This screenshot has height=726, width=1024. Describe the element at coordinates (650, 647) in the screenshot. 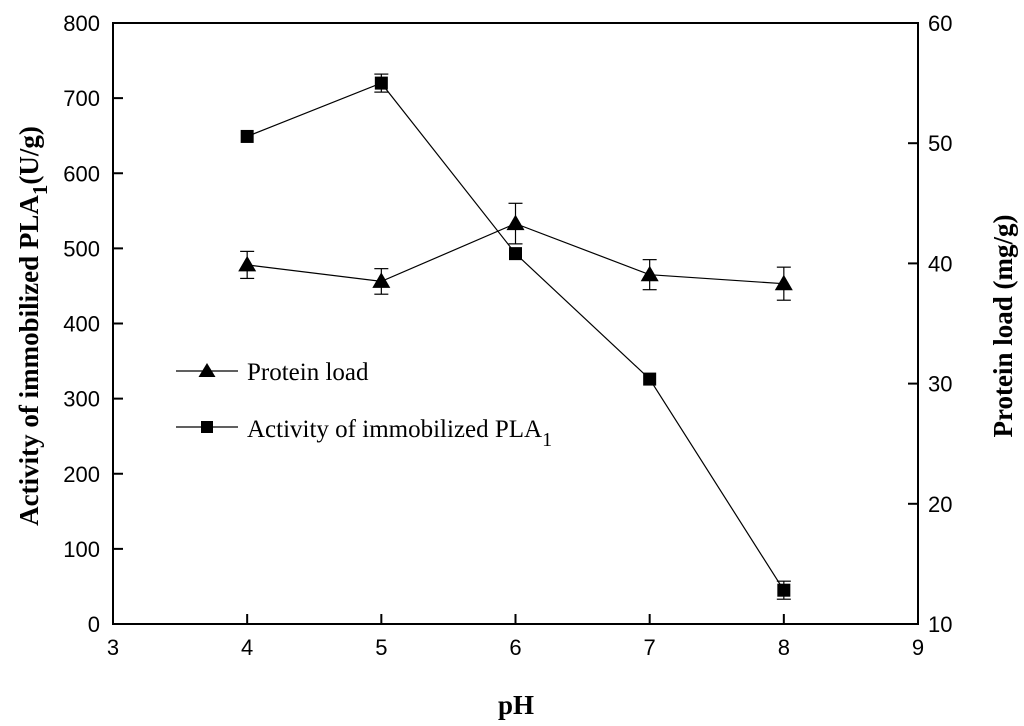

I see `x-tick-label: 7` at that location.